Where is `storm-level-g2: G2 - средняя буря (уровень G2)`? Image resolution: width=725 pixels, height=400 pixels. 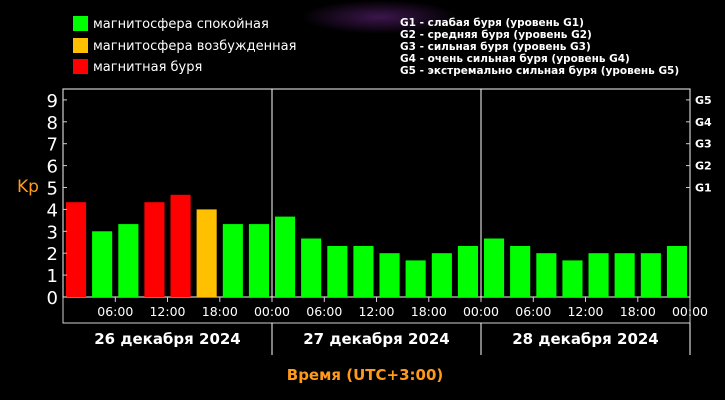 storm-level-g2: G2 - средняя буря (уровень G2) is located at coordinates (496, 35).